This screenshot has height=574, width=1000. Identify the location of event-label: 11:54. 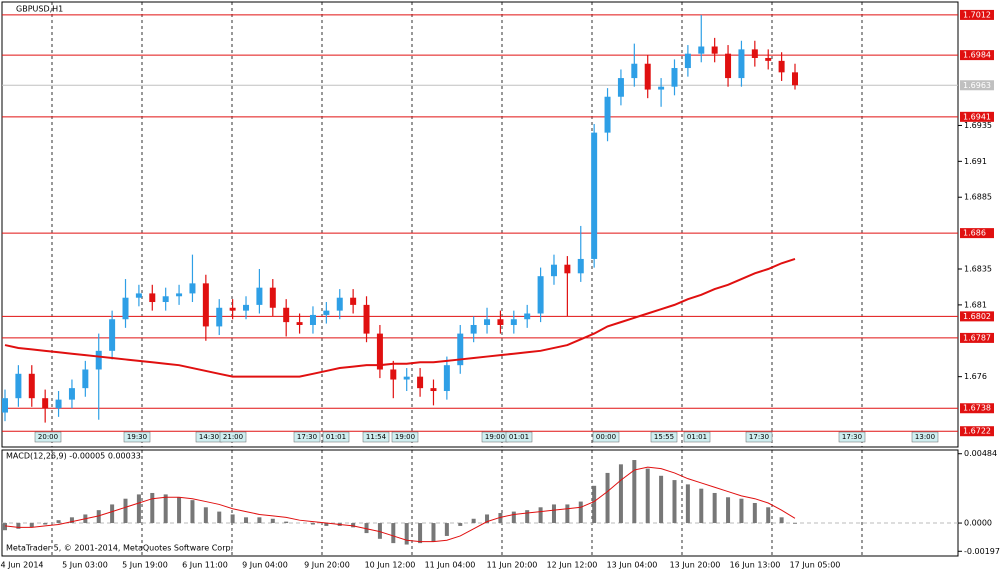
(376, 437).